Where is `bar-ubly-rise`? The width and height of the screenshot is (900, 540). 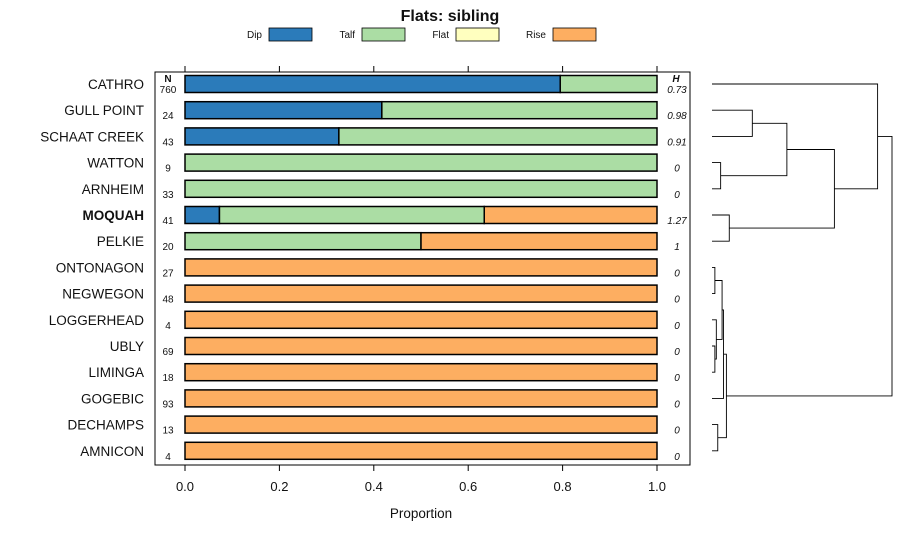 bar-ubly-rise is located at coordinates (421, 346).